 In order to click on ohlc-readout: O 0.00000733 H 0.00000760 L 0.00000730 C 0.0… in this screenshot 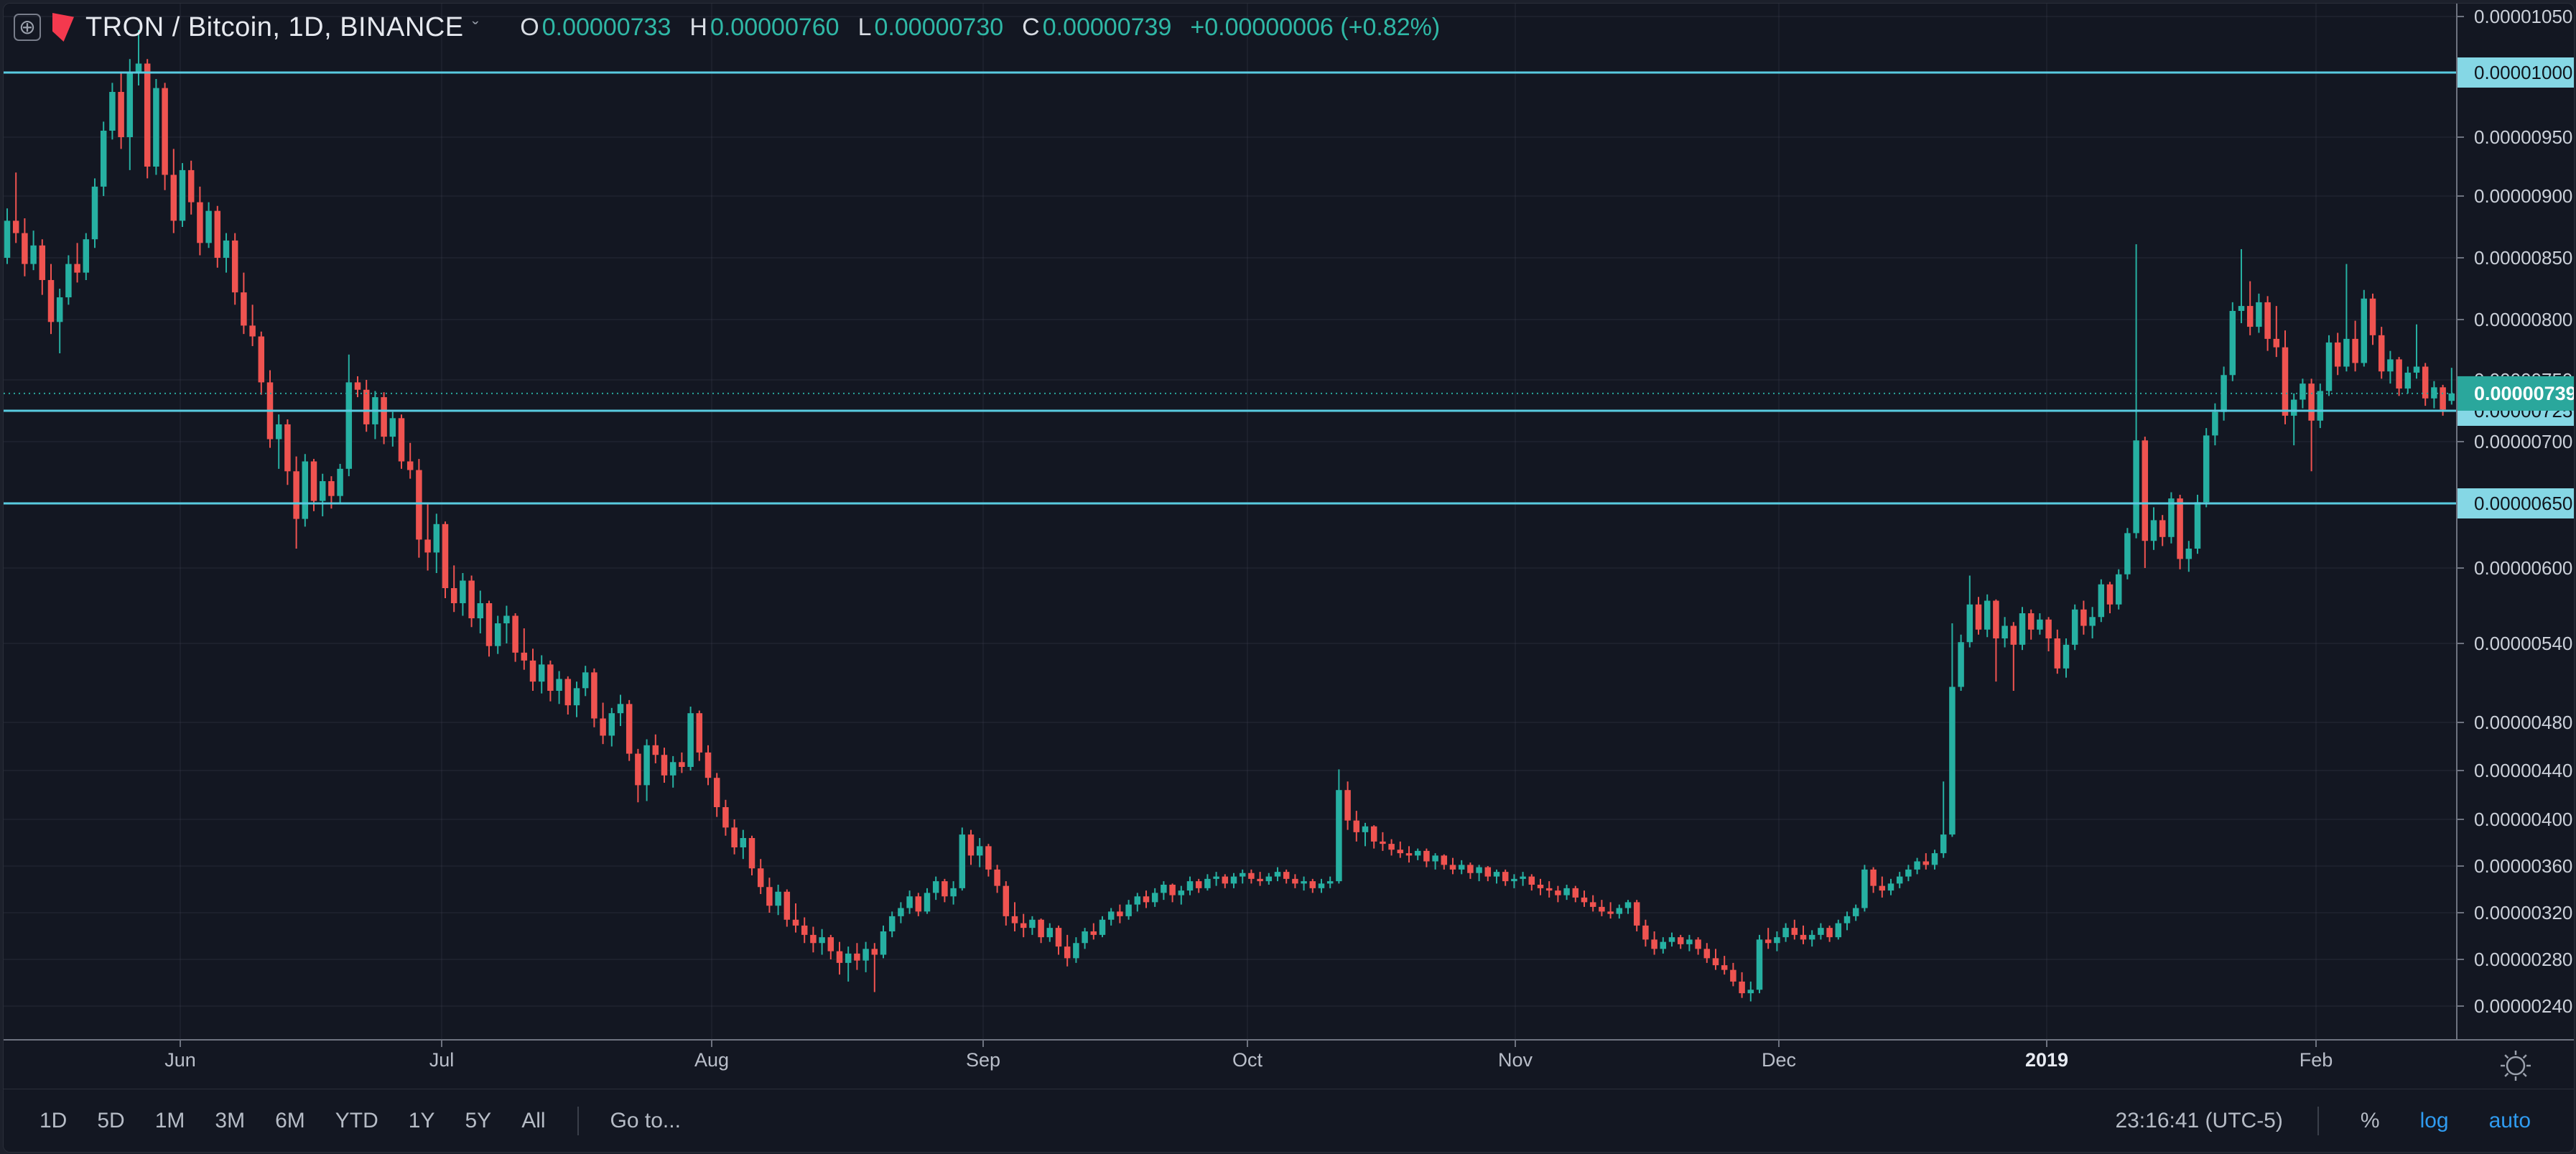, I will do `click(980, 28)`.